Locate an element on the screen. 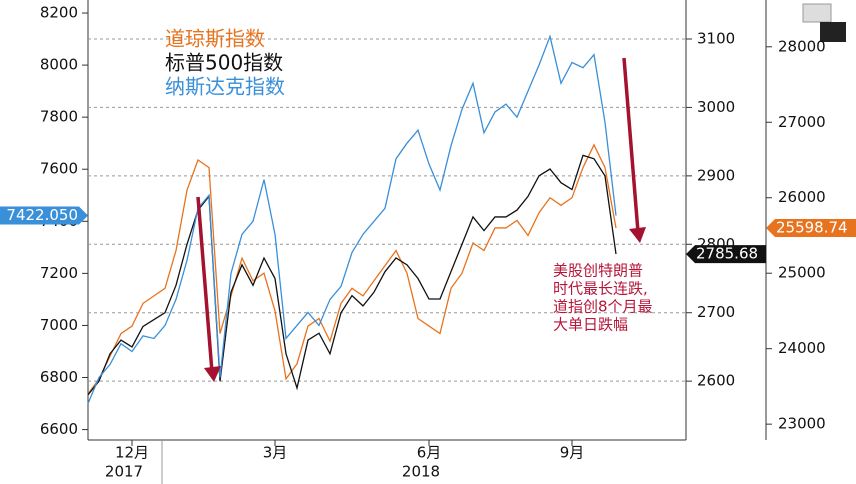 Image resolution: width=856 pixels, height=484 pixels. y-tick-label: 7800 is located at coordinates (59, 117).